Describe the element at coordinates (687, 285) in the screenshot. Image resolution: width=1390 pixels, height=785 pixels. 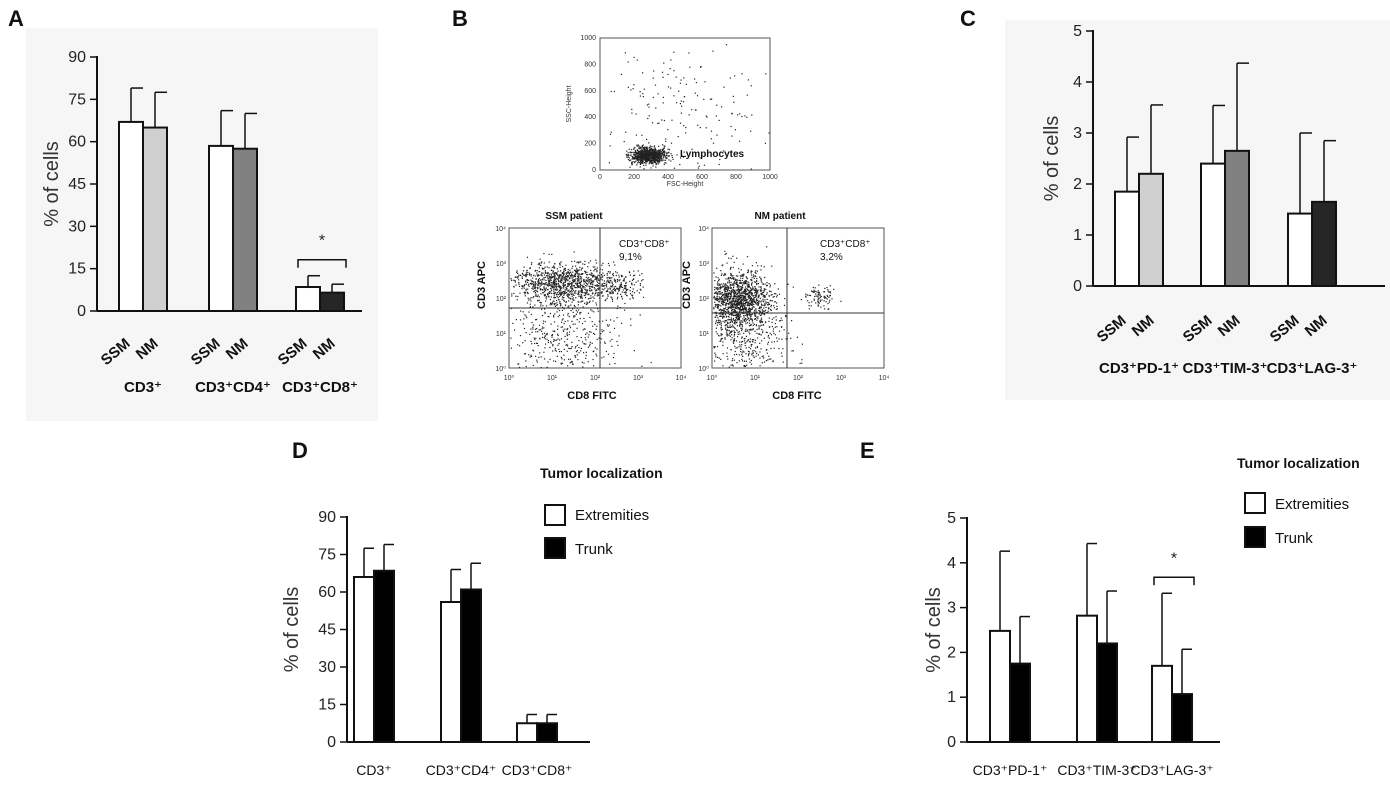
I see `nm-y-axis-label: CD3 APC` at that location.